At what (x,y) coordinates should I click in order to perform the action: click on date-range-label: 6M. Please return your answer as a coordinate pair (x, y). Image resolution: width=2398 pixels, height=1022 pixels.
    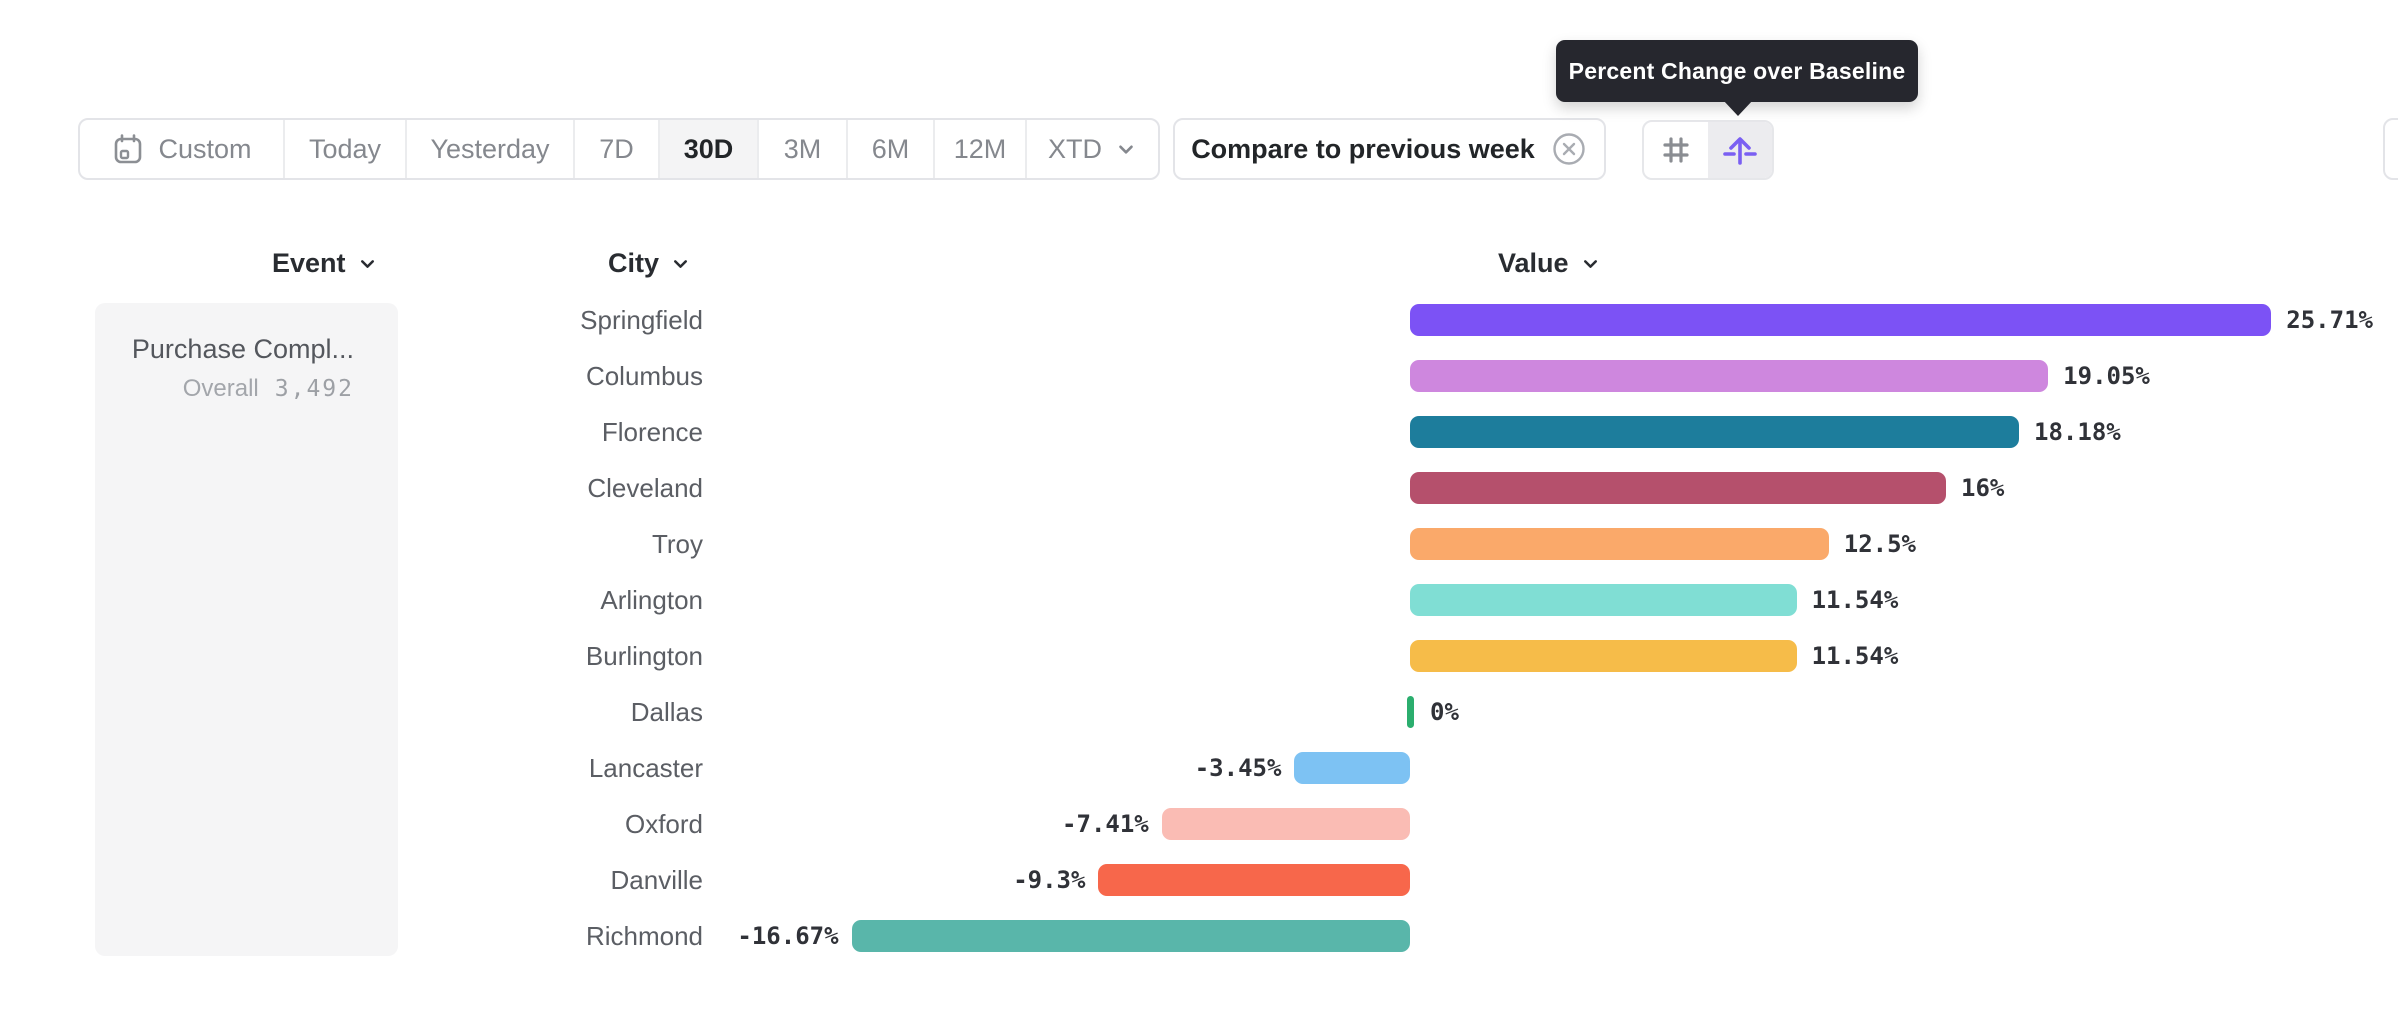
    Looking at the image, I should click on (890, 148).